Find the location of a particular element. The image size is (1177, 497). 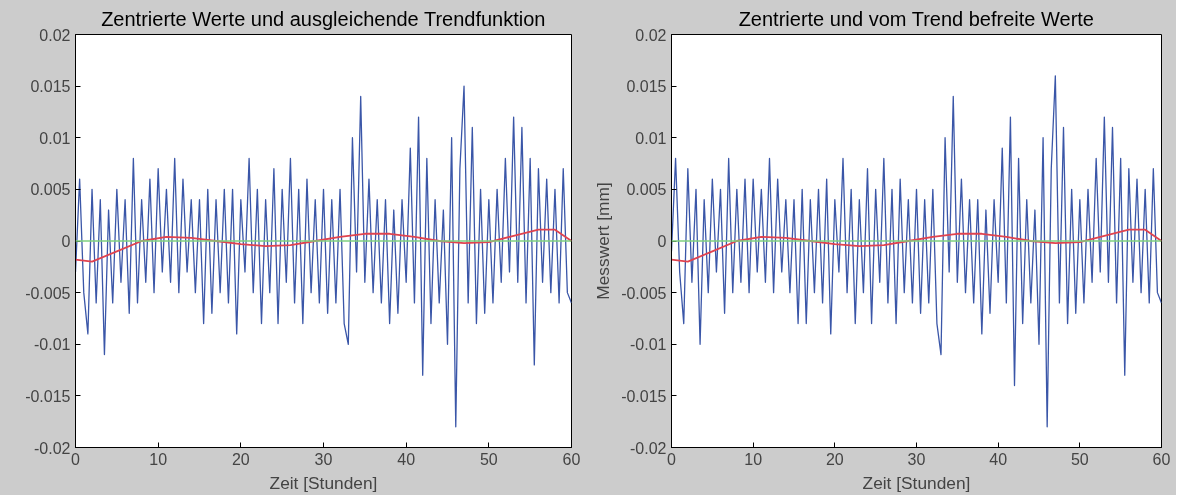

y-axis-title: Messwert [mm] is located at coordinates (603, 241).